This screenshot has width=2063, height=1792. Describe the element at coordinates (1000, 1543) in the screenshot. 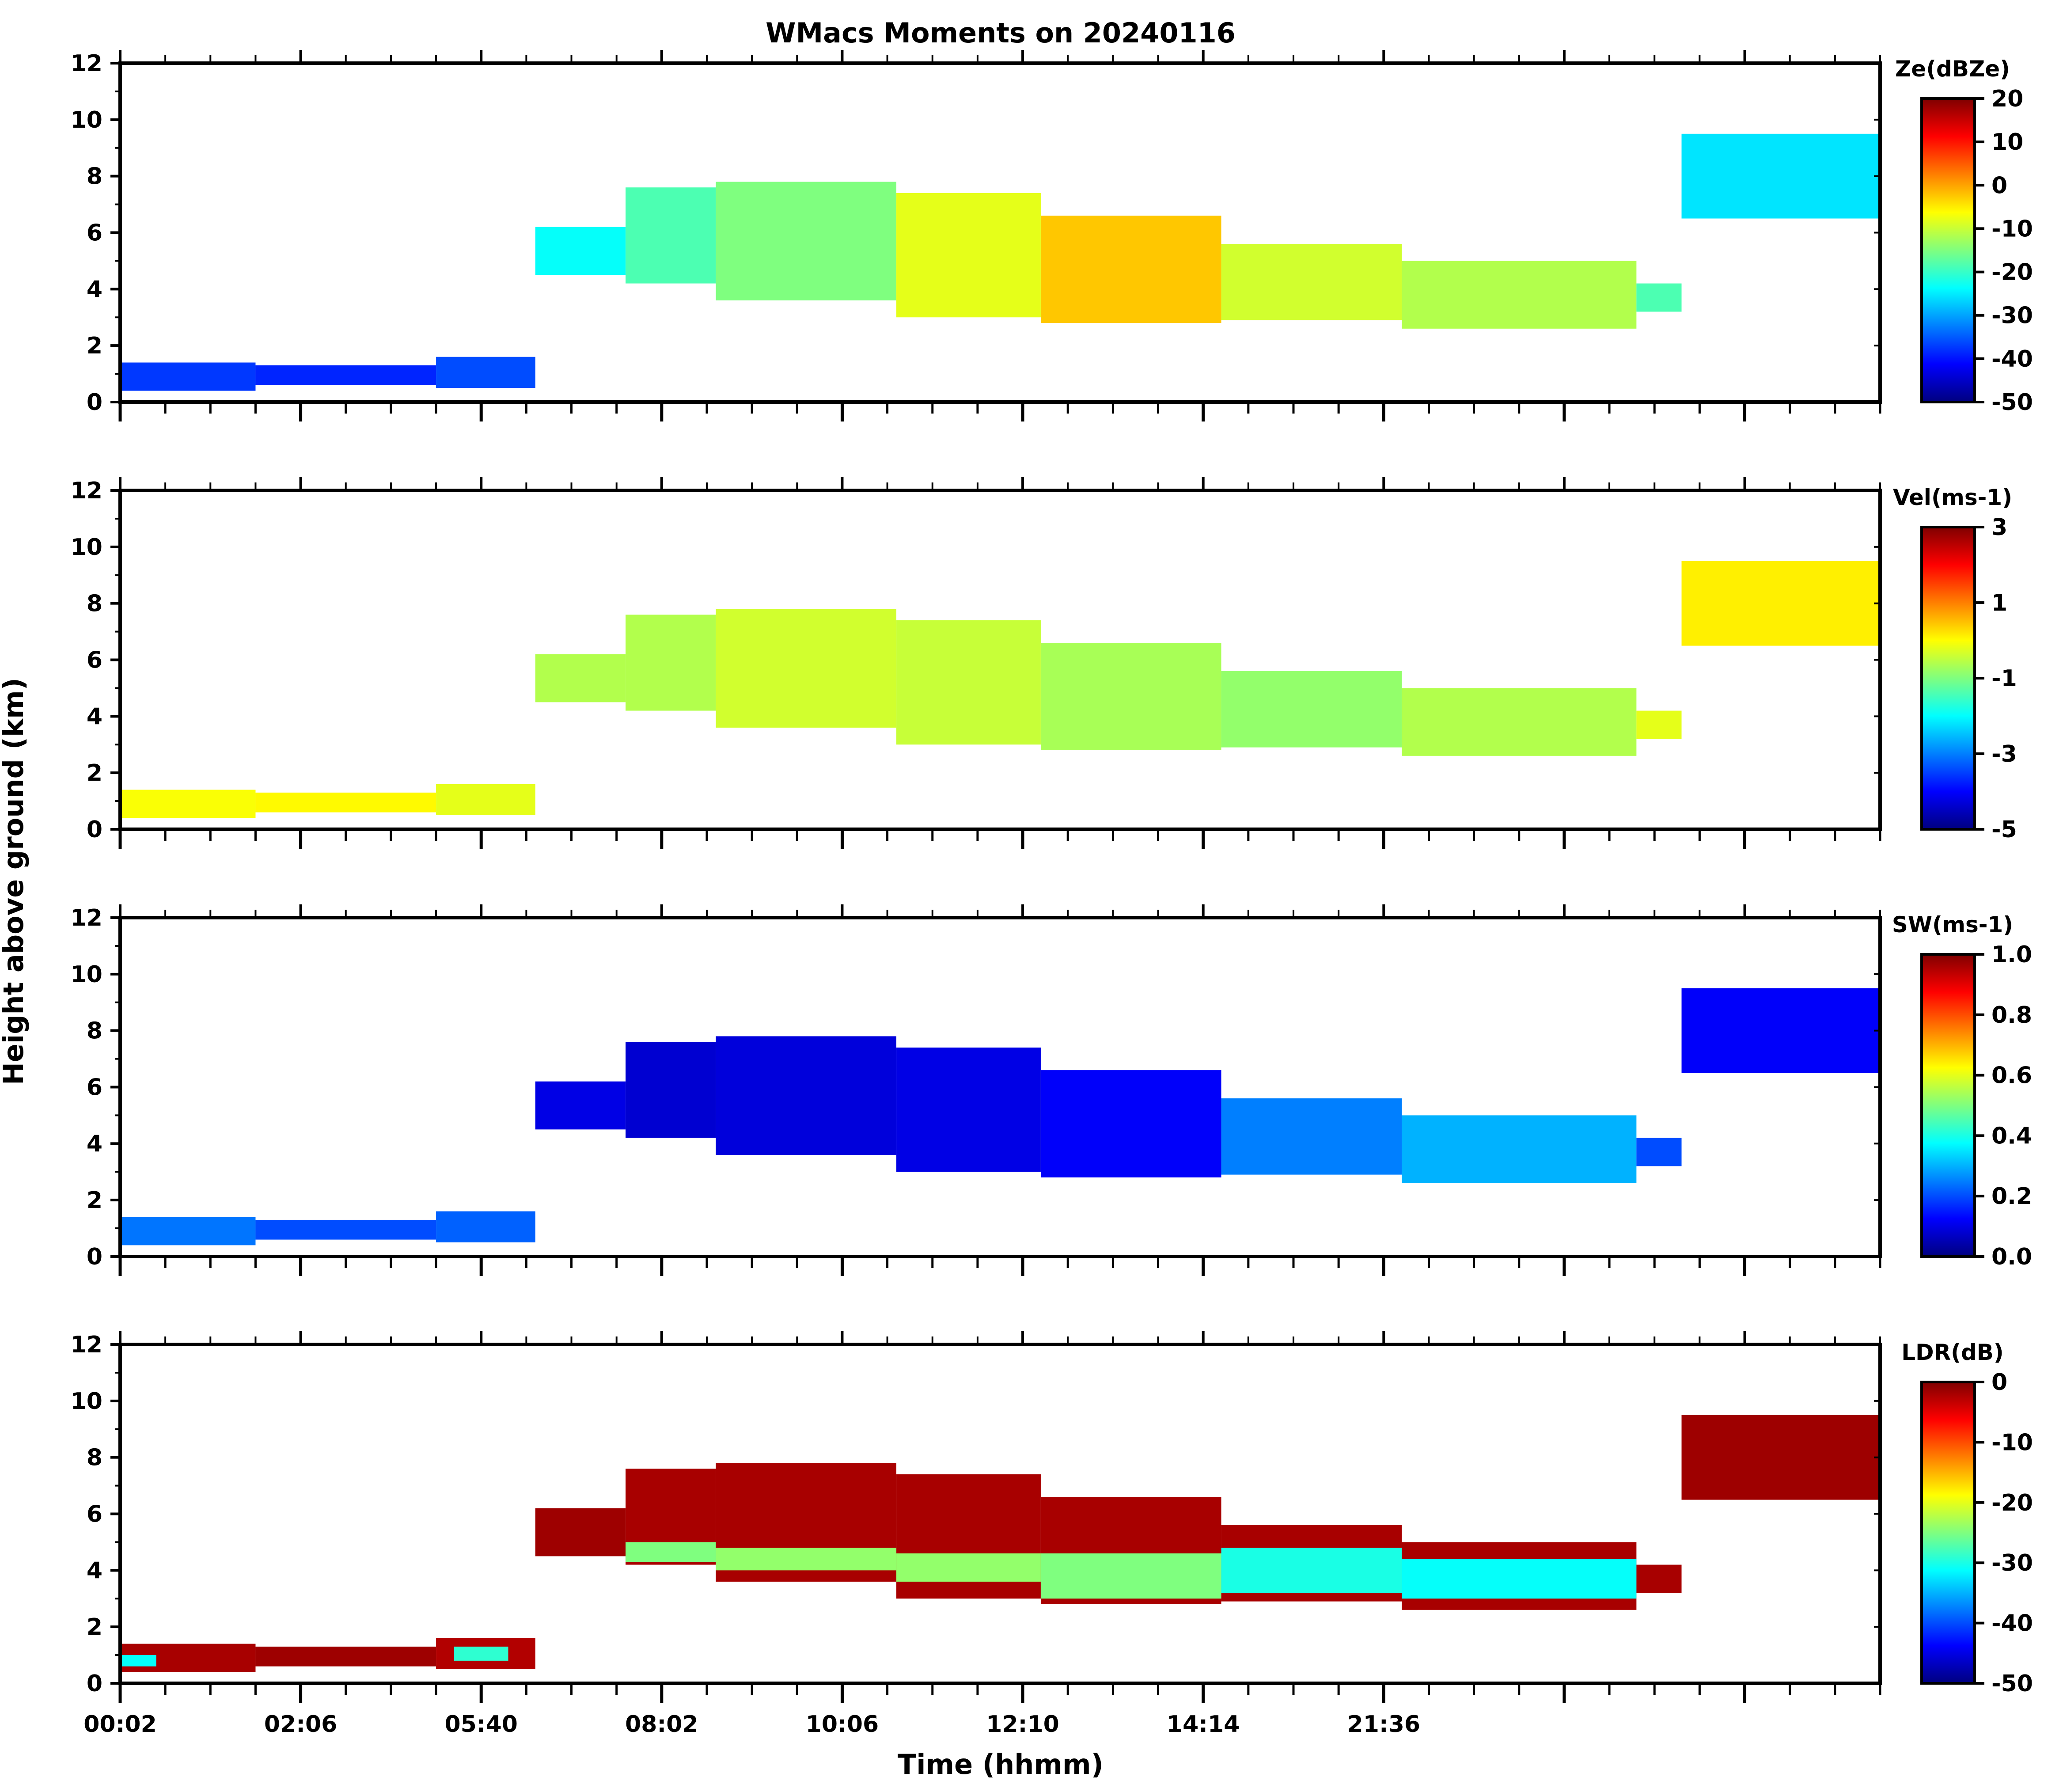

I see `panel-data-ldr` at that location.